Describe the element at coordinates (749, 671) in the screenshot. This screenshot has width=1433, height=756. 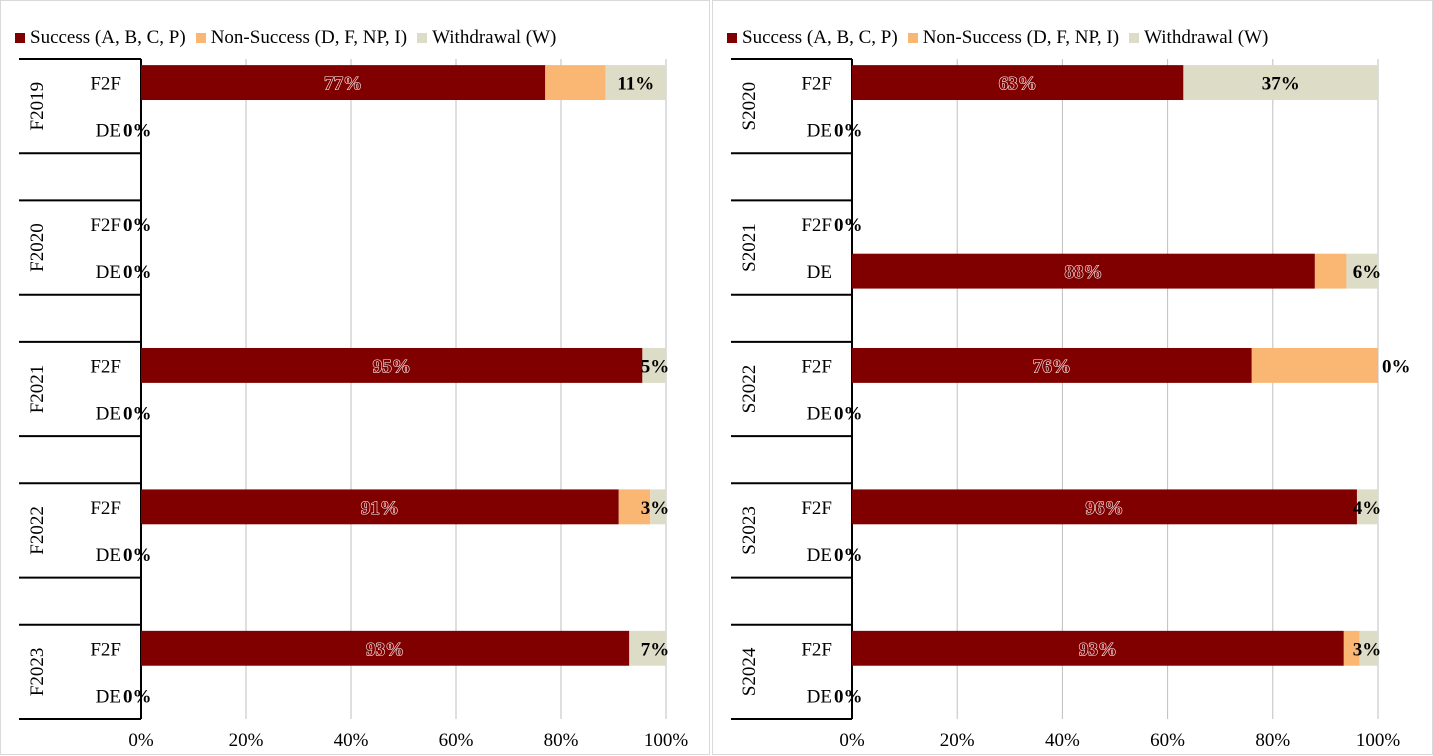
I see `group-label: S2024` at that location.